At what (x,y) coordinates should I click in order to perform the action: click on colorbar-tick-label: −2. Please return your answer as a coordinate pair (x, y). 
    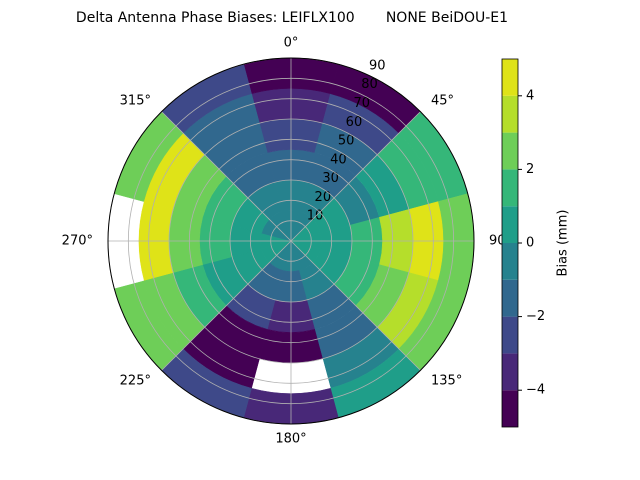
    Looking at the image, I should click on (535, 316).